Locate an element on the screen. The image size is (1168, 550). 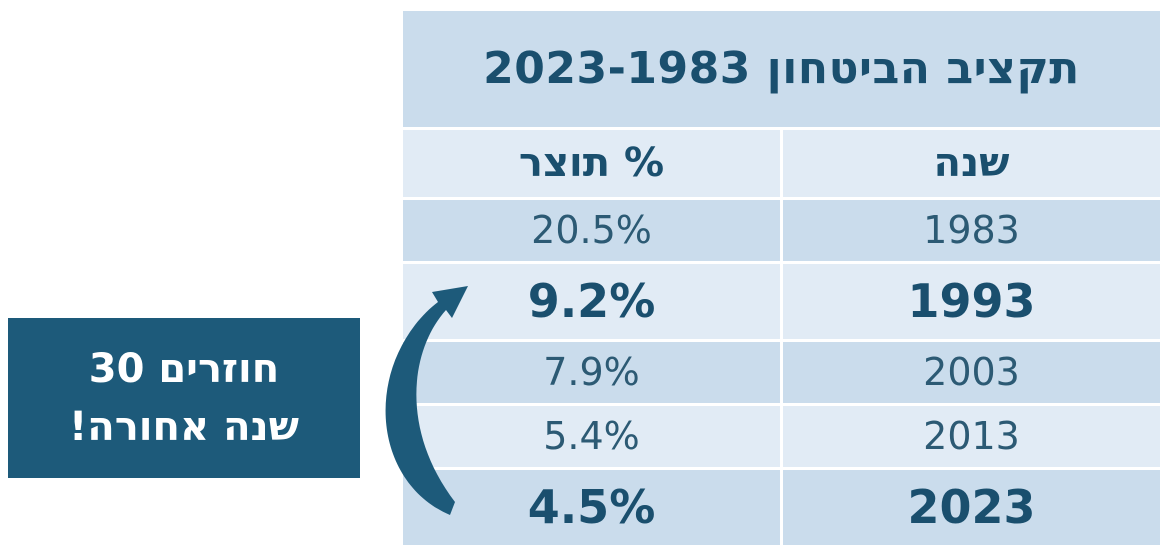
table-title: תקציב הביטחון 2023-1983 is located at coordinates (781, 69).